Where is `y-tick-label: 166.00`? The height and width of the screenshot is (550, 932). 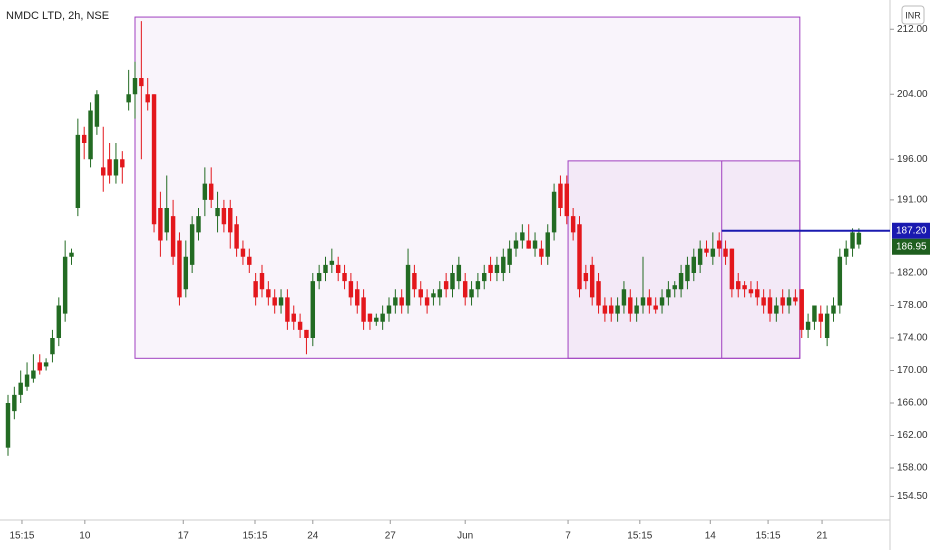 y-tick-label: 166.00 is located at coordinates (912, 403).